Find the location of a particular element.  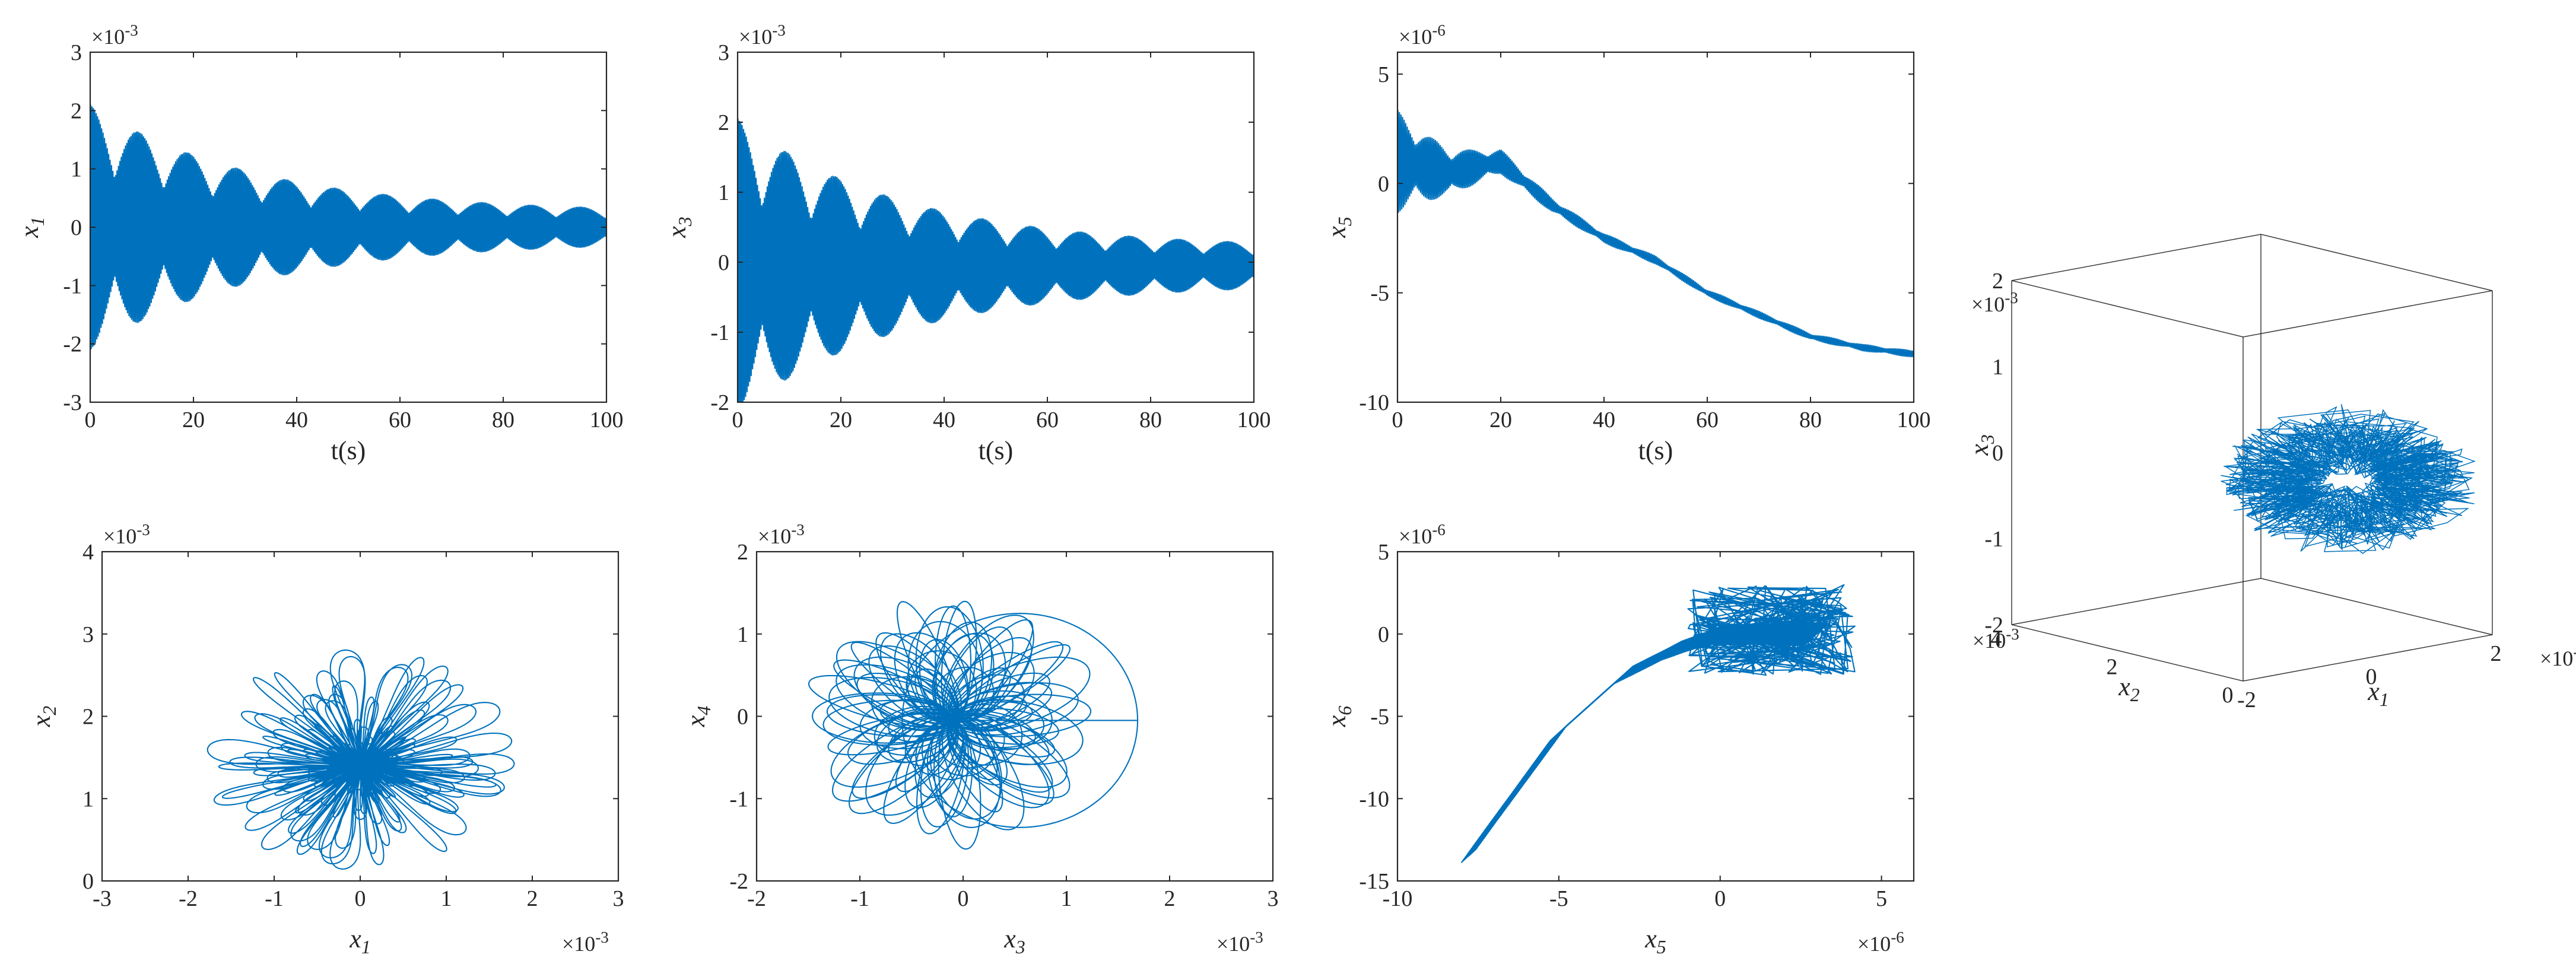

x-axis-label: x5 is located at coordinates (1655, 940).